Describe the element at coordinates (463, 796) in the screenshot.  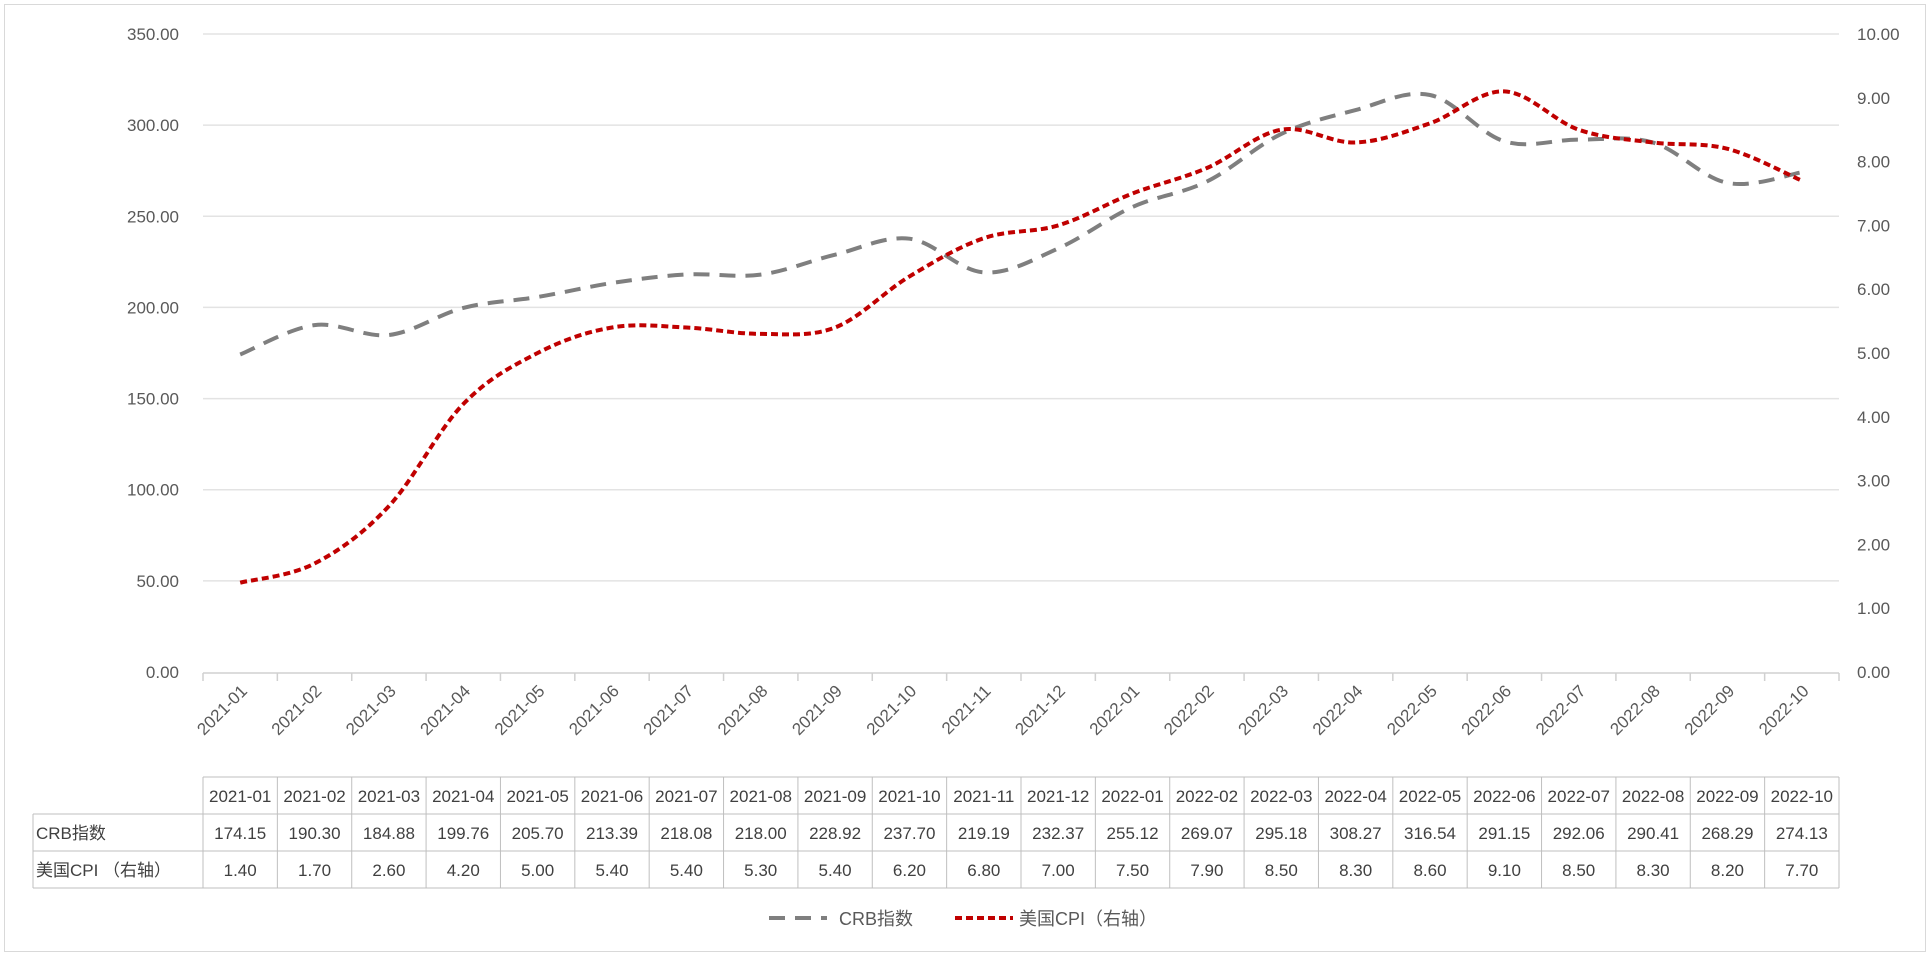
I see `table-header-cell: 2021-04` at that location.